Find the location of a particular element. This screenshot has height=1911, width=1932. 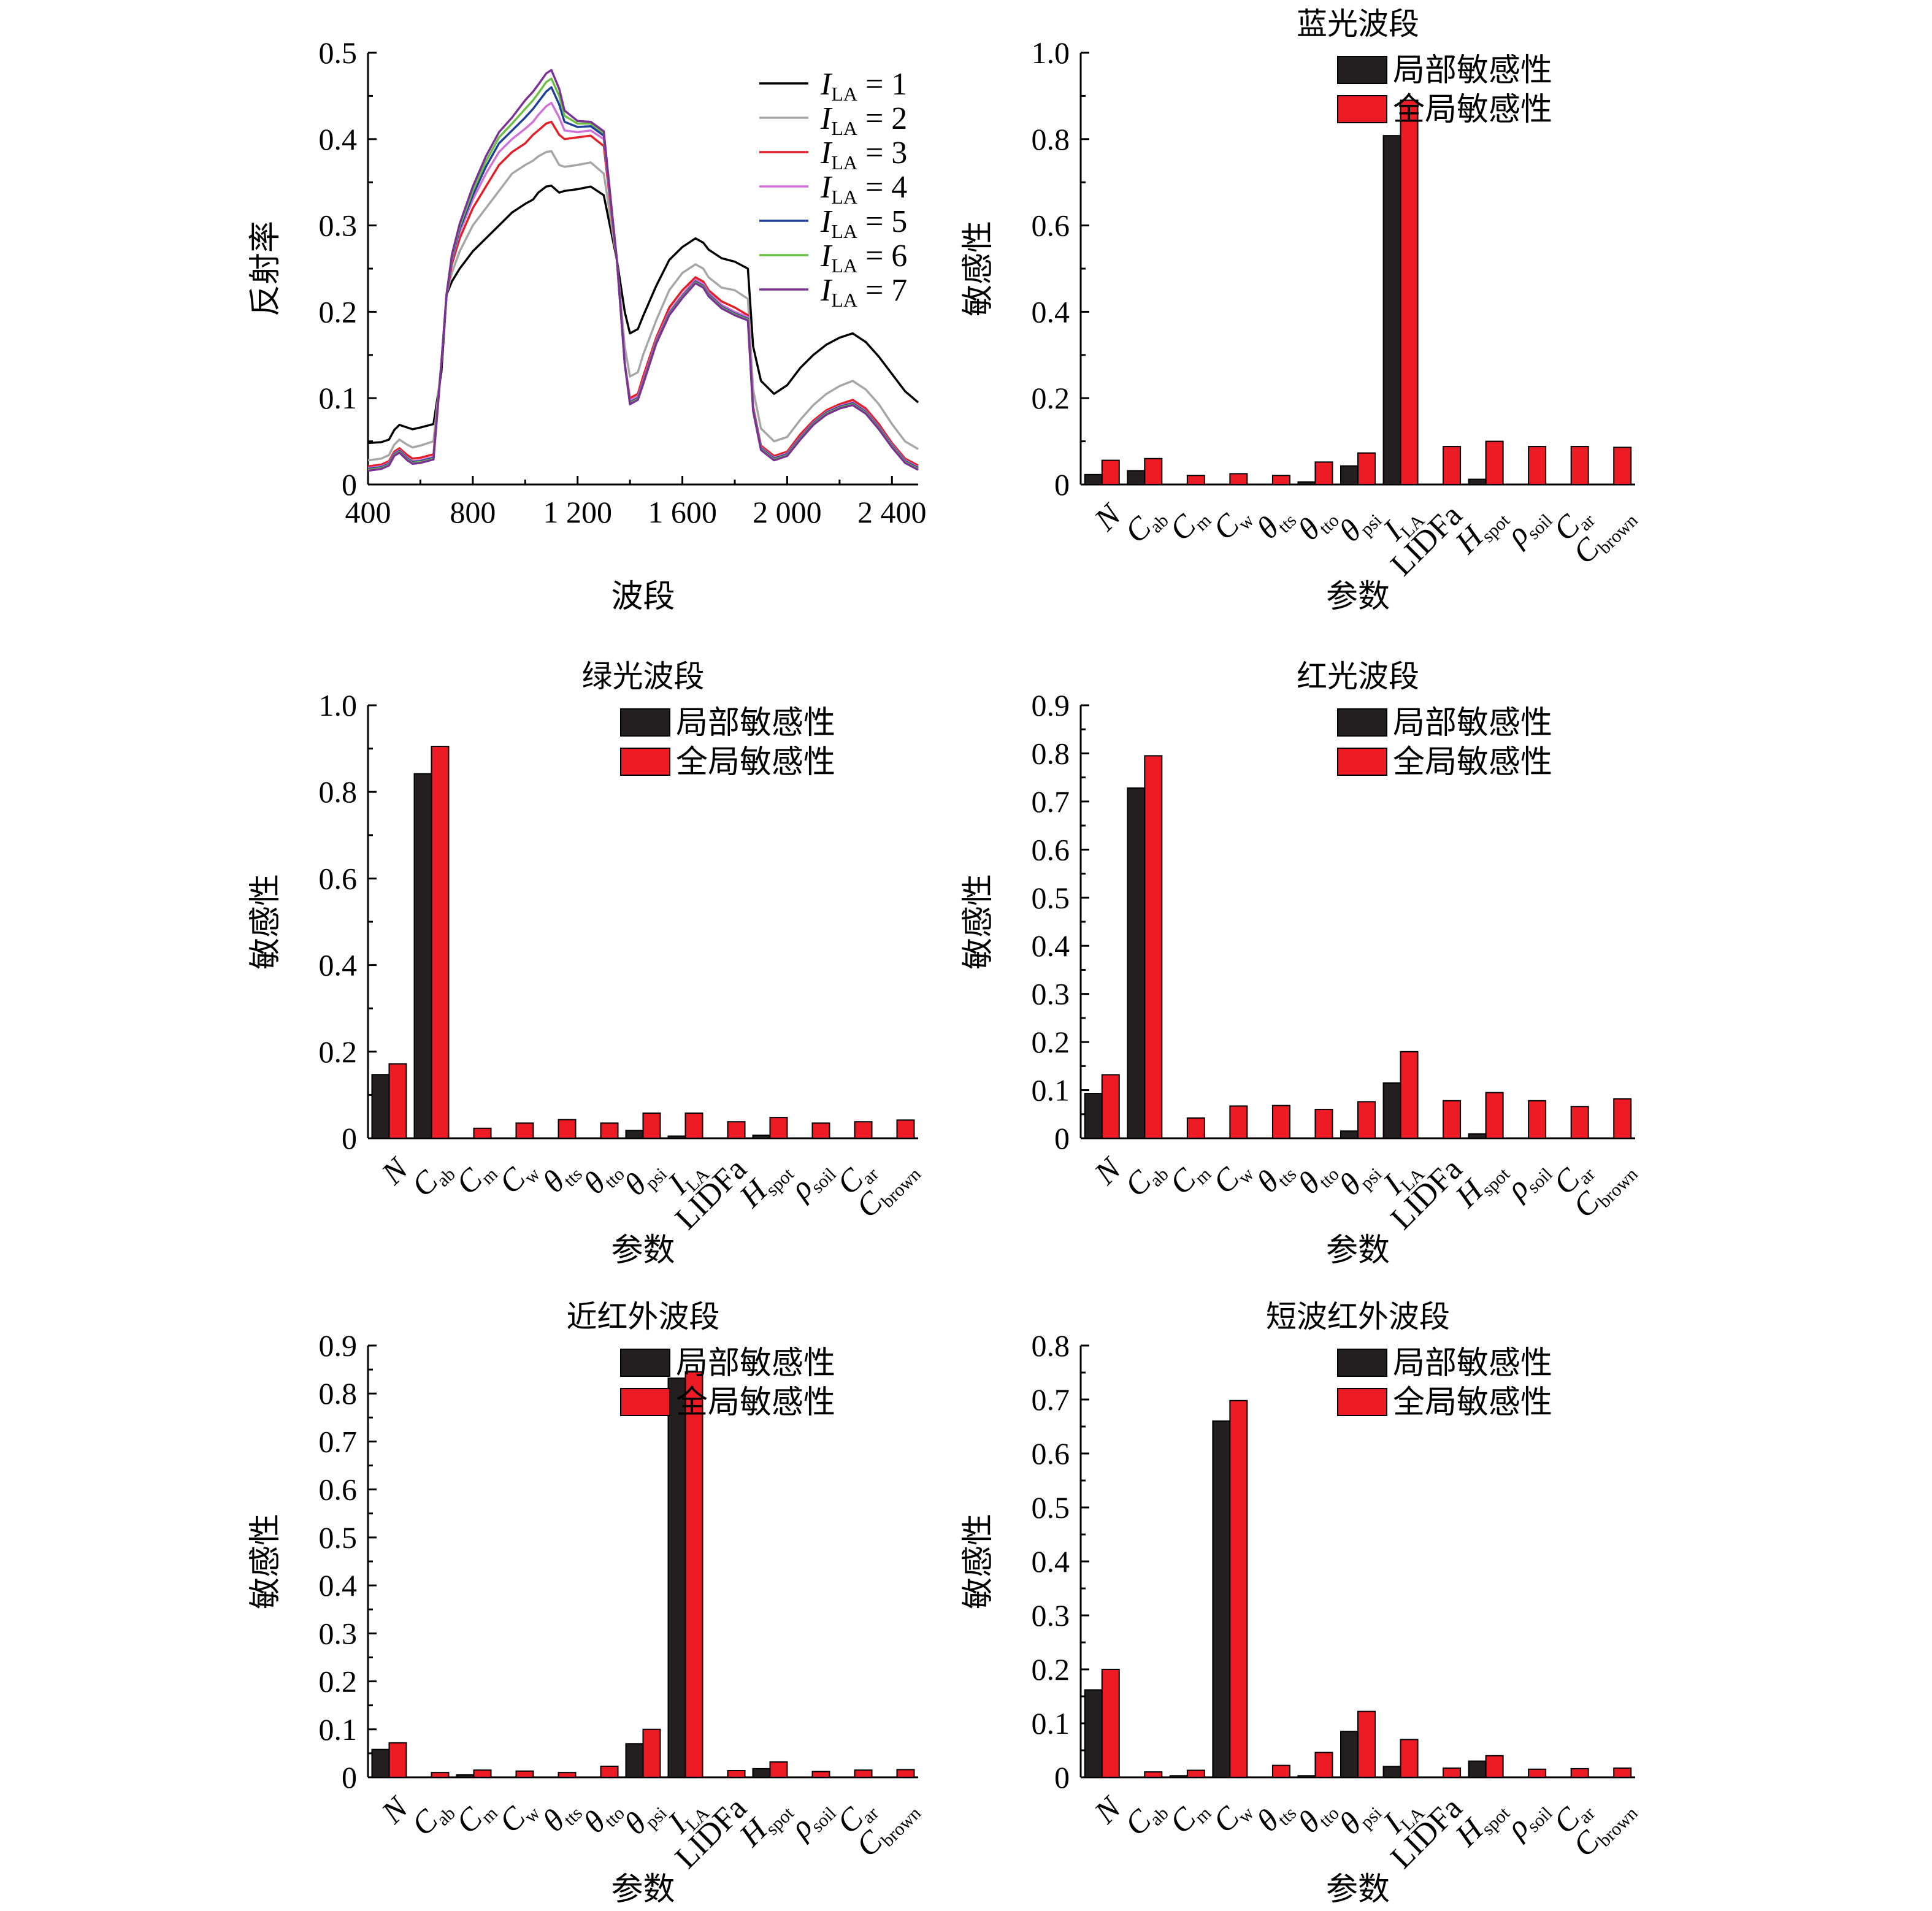

bar-global-Car is located at coordinates (863, 1773).